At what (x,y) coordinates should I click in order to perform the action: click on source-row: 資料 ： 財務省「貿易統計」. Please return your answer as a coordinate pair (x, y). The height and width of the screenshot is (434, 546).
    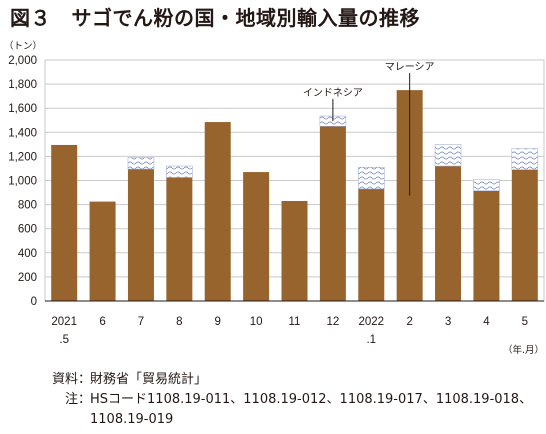
    Looking at the image, I should click on (274, 380).